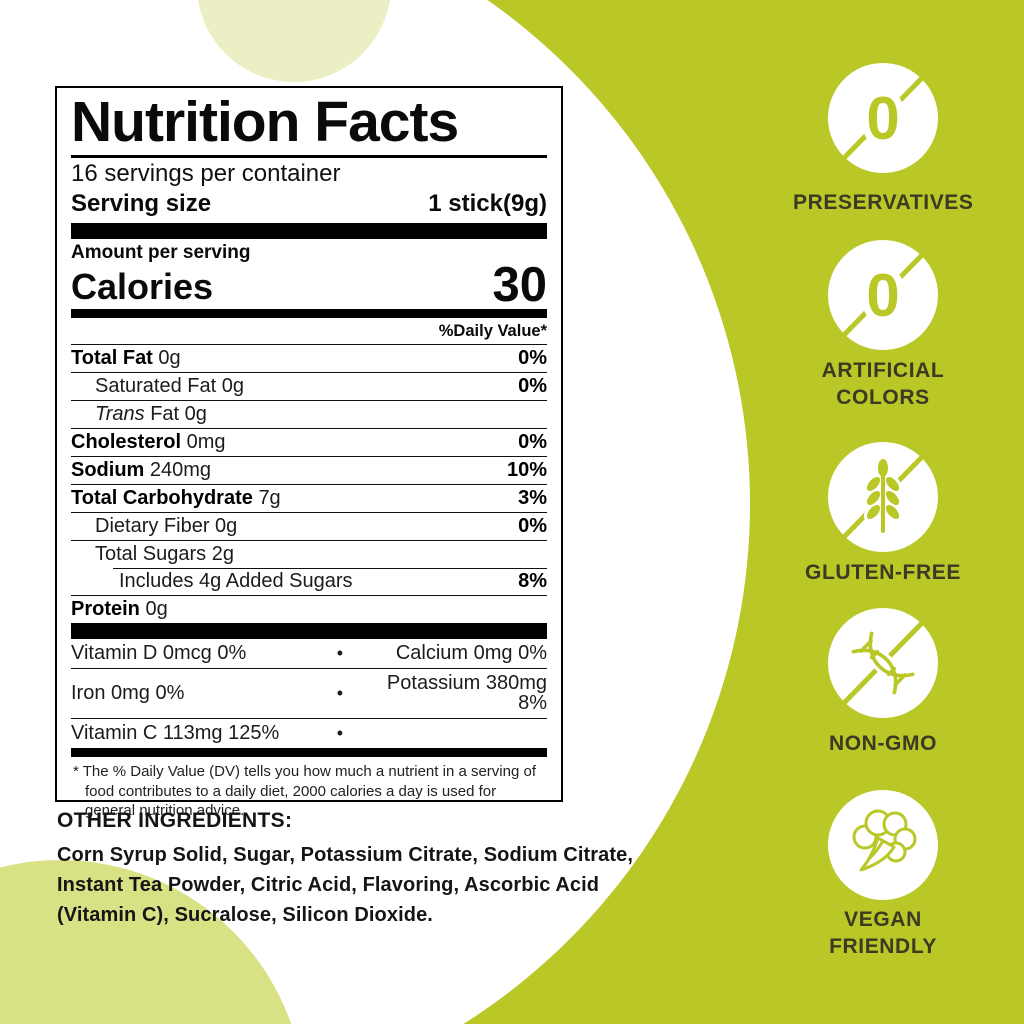 Image resolution: width=1024 pixels, height=1024 pixels. What do you see at coordinates (309, 441) in the screenshot?
I see `nutrient-row-cholesterol: Cholesterol 0mg 0%` at bounding box center [309, 441].